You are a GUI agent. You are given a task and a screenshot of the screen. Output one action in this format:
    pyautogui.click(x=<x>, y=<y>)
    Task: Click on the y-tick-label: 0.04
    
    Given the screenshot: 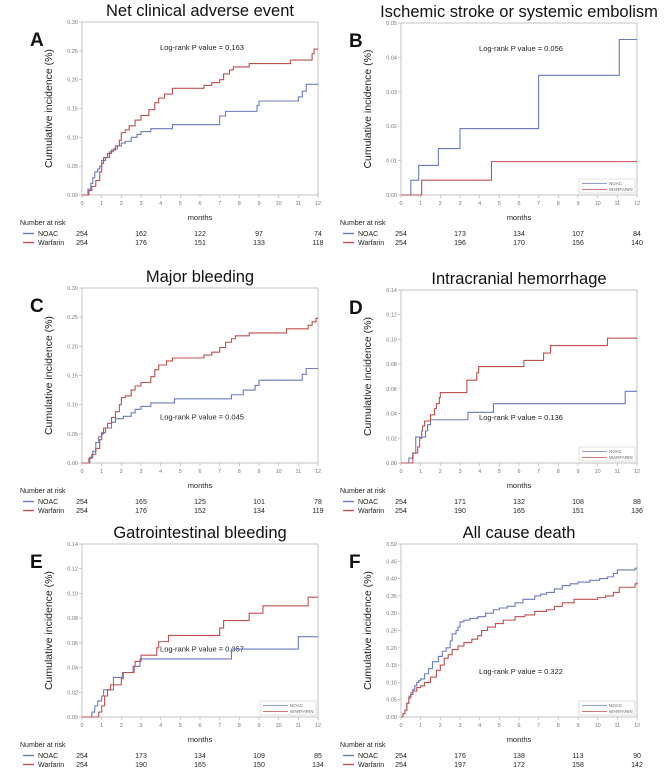 What is the action you would take?
    pyautogui.click(x=72, y=669)
    